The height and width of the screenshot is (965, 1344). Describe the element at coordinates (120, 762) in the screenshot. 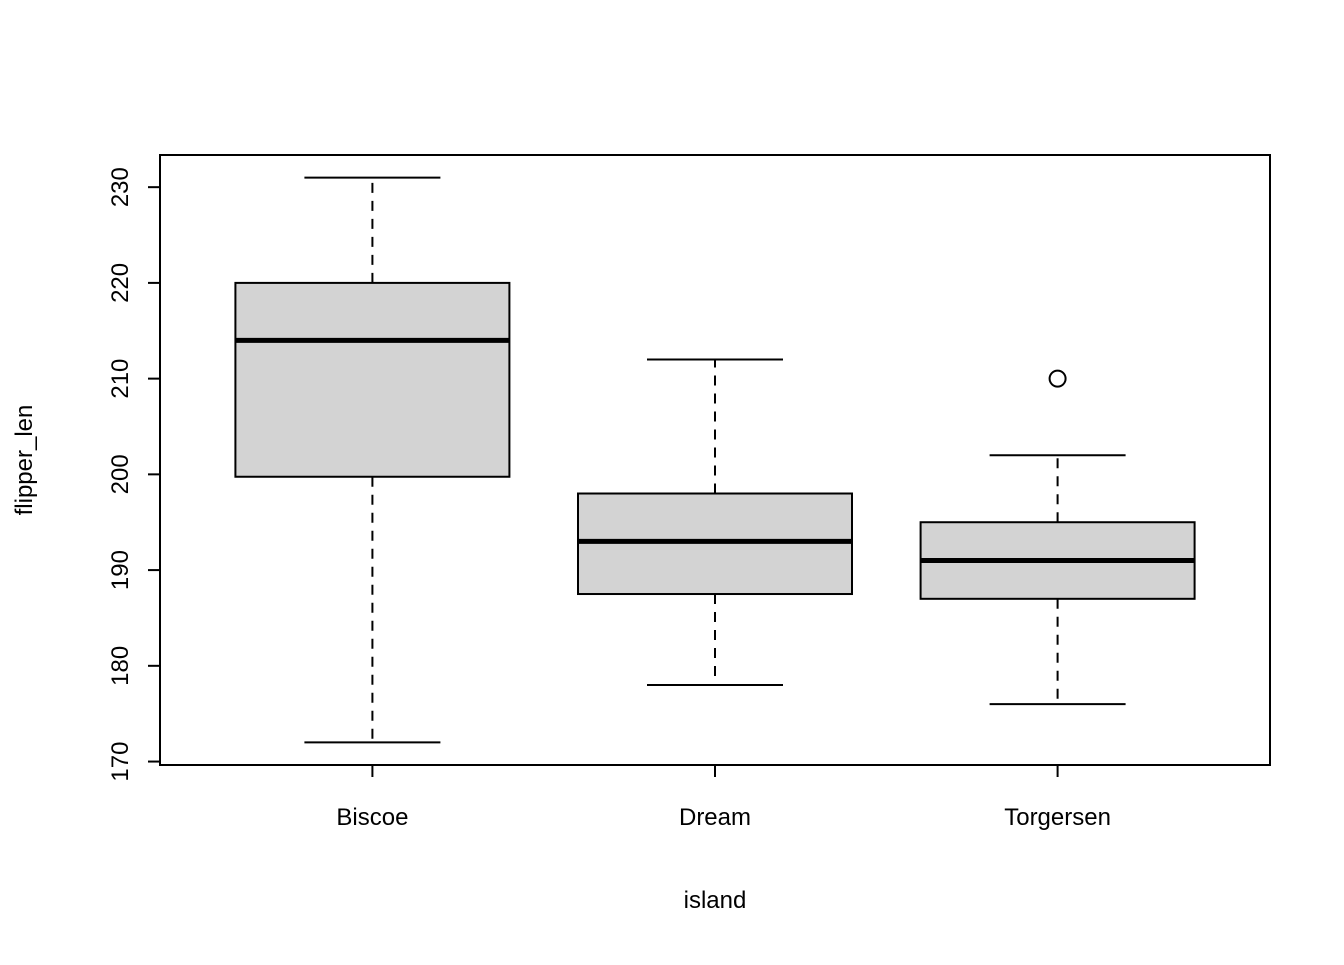

I see `y-tick-label: 170` at that location.